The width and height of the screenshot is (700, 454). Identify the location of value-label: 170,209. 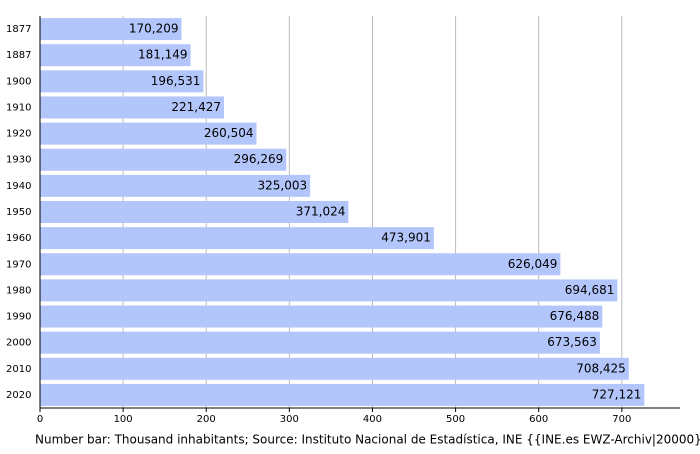
(154, 29).